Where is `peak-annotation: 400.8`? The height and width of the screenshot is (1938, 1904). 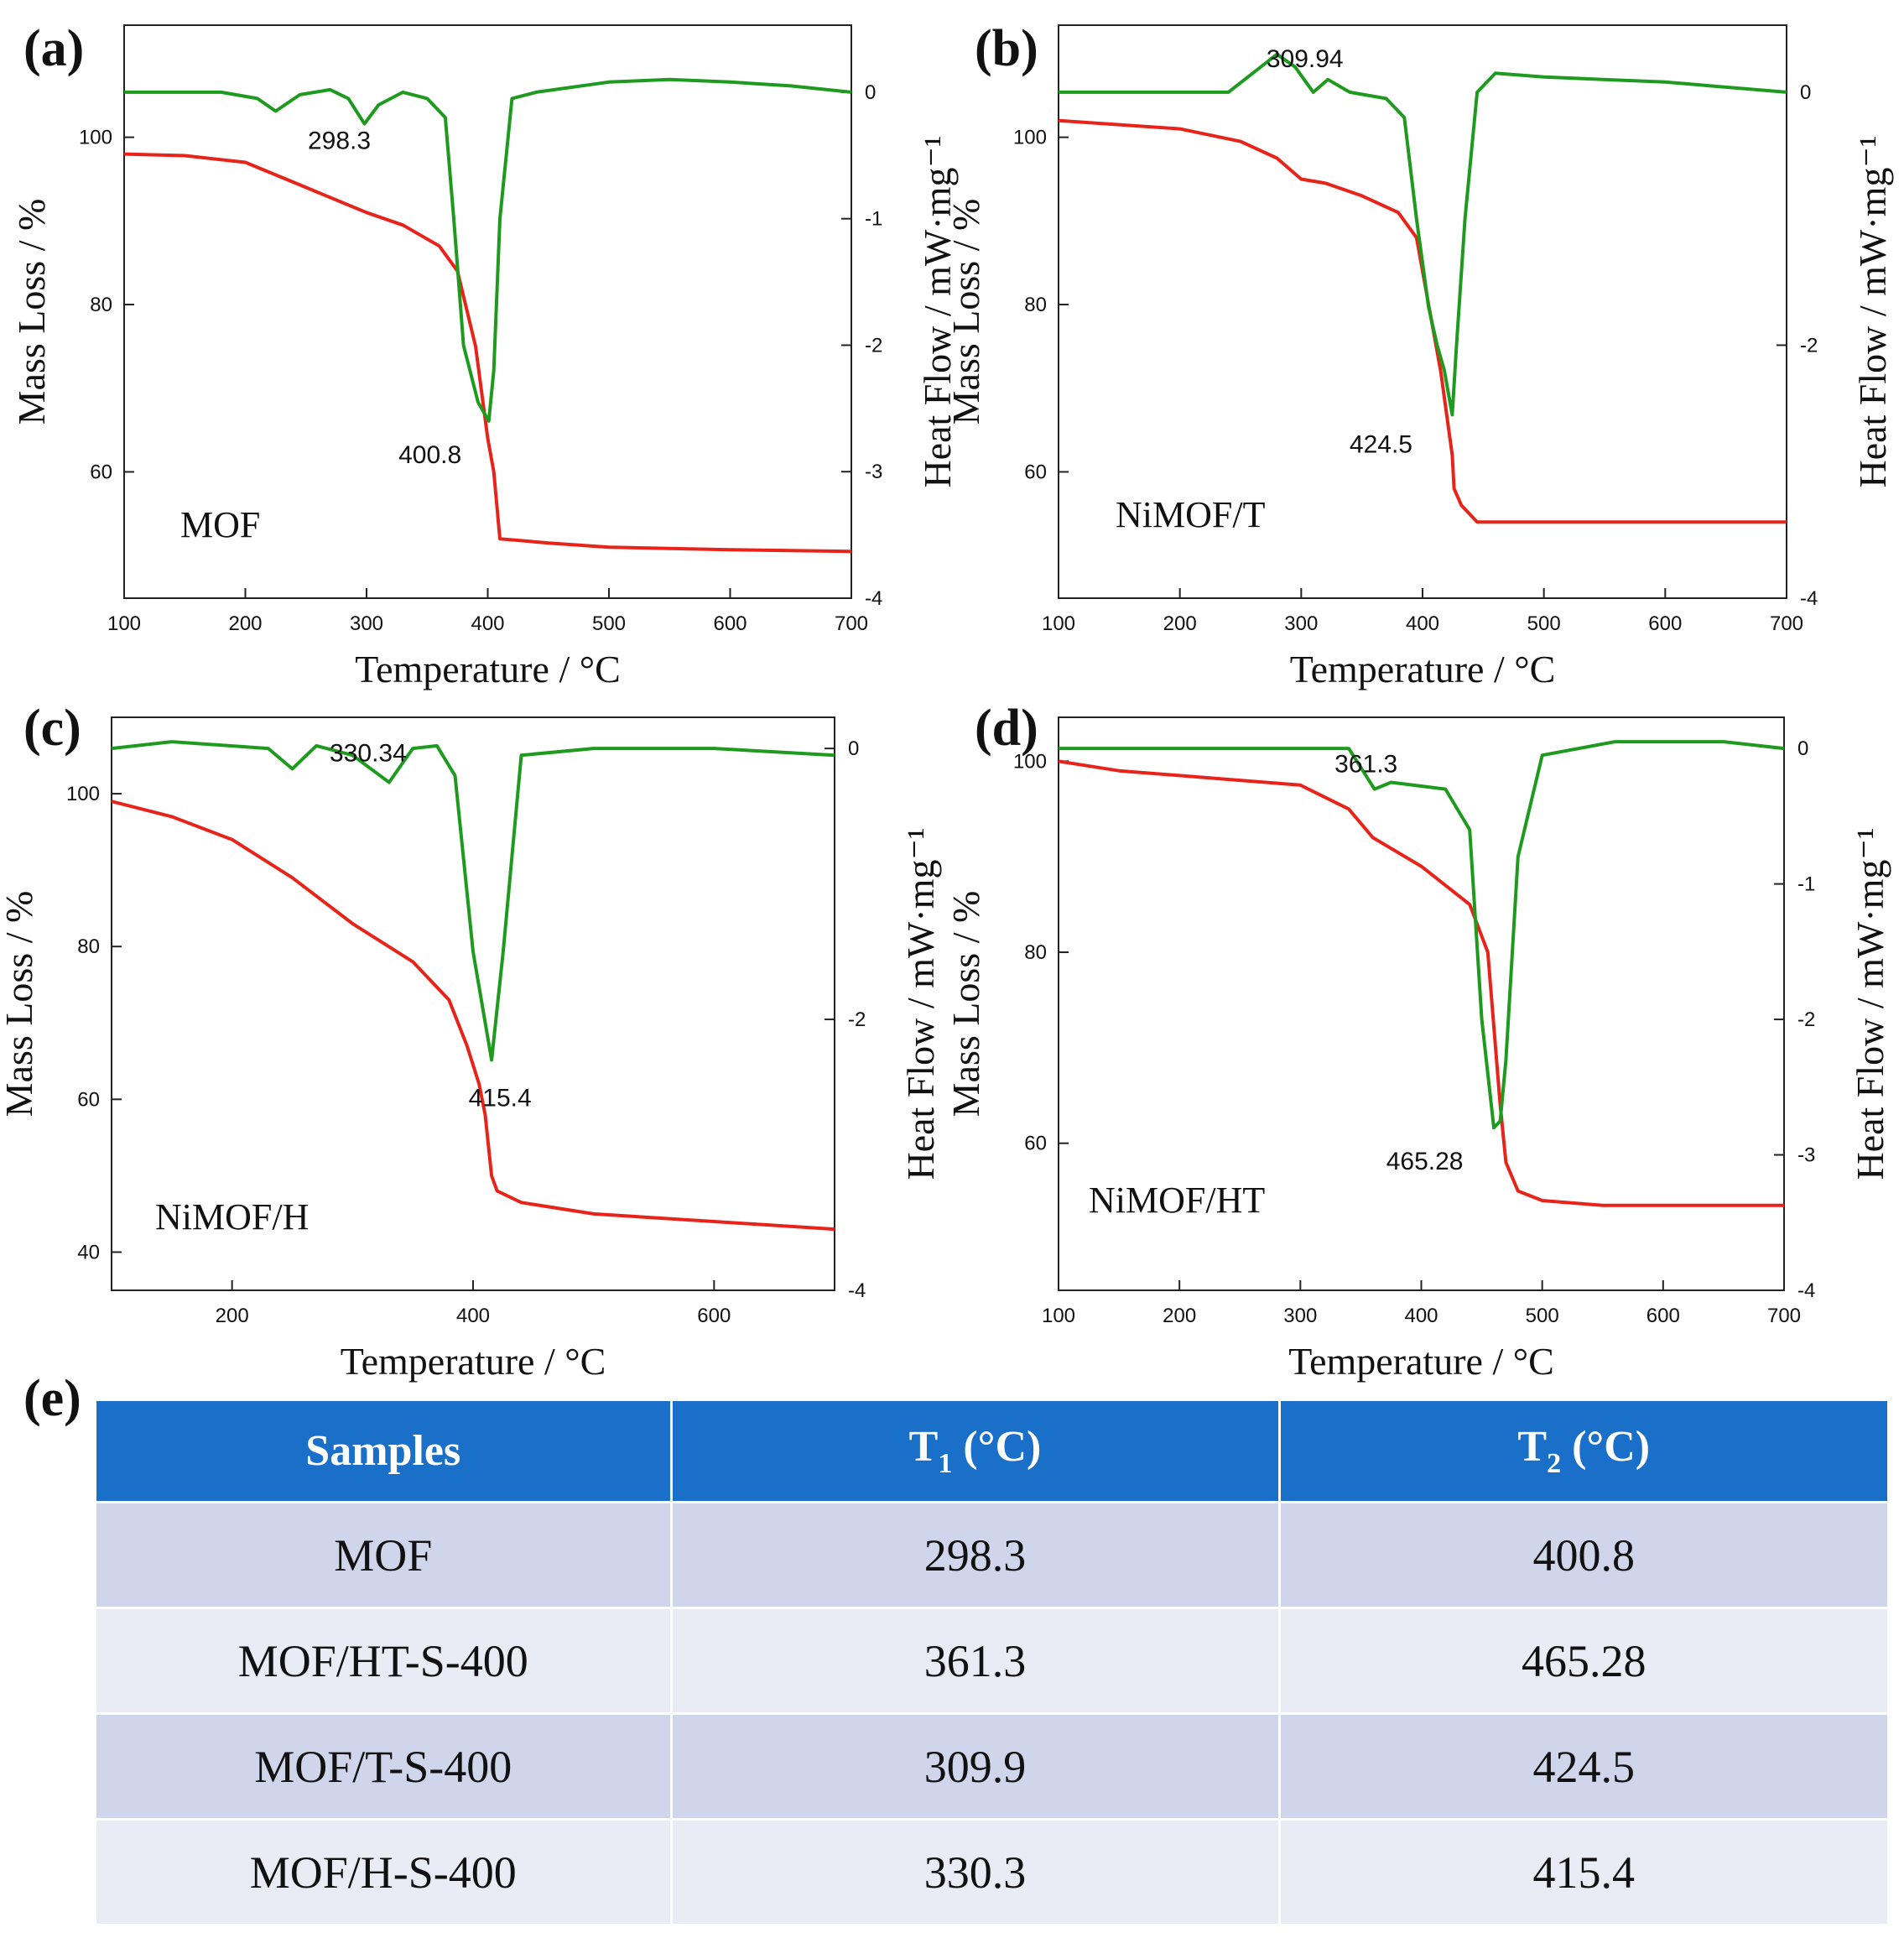
peak-annotation: 400.8 is located at coordinates (429, 455).